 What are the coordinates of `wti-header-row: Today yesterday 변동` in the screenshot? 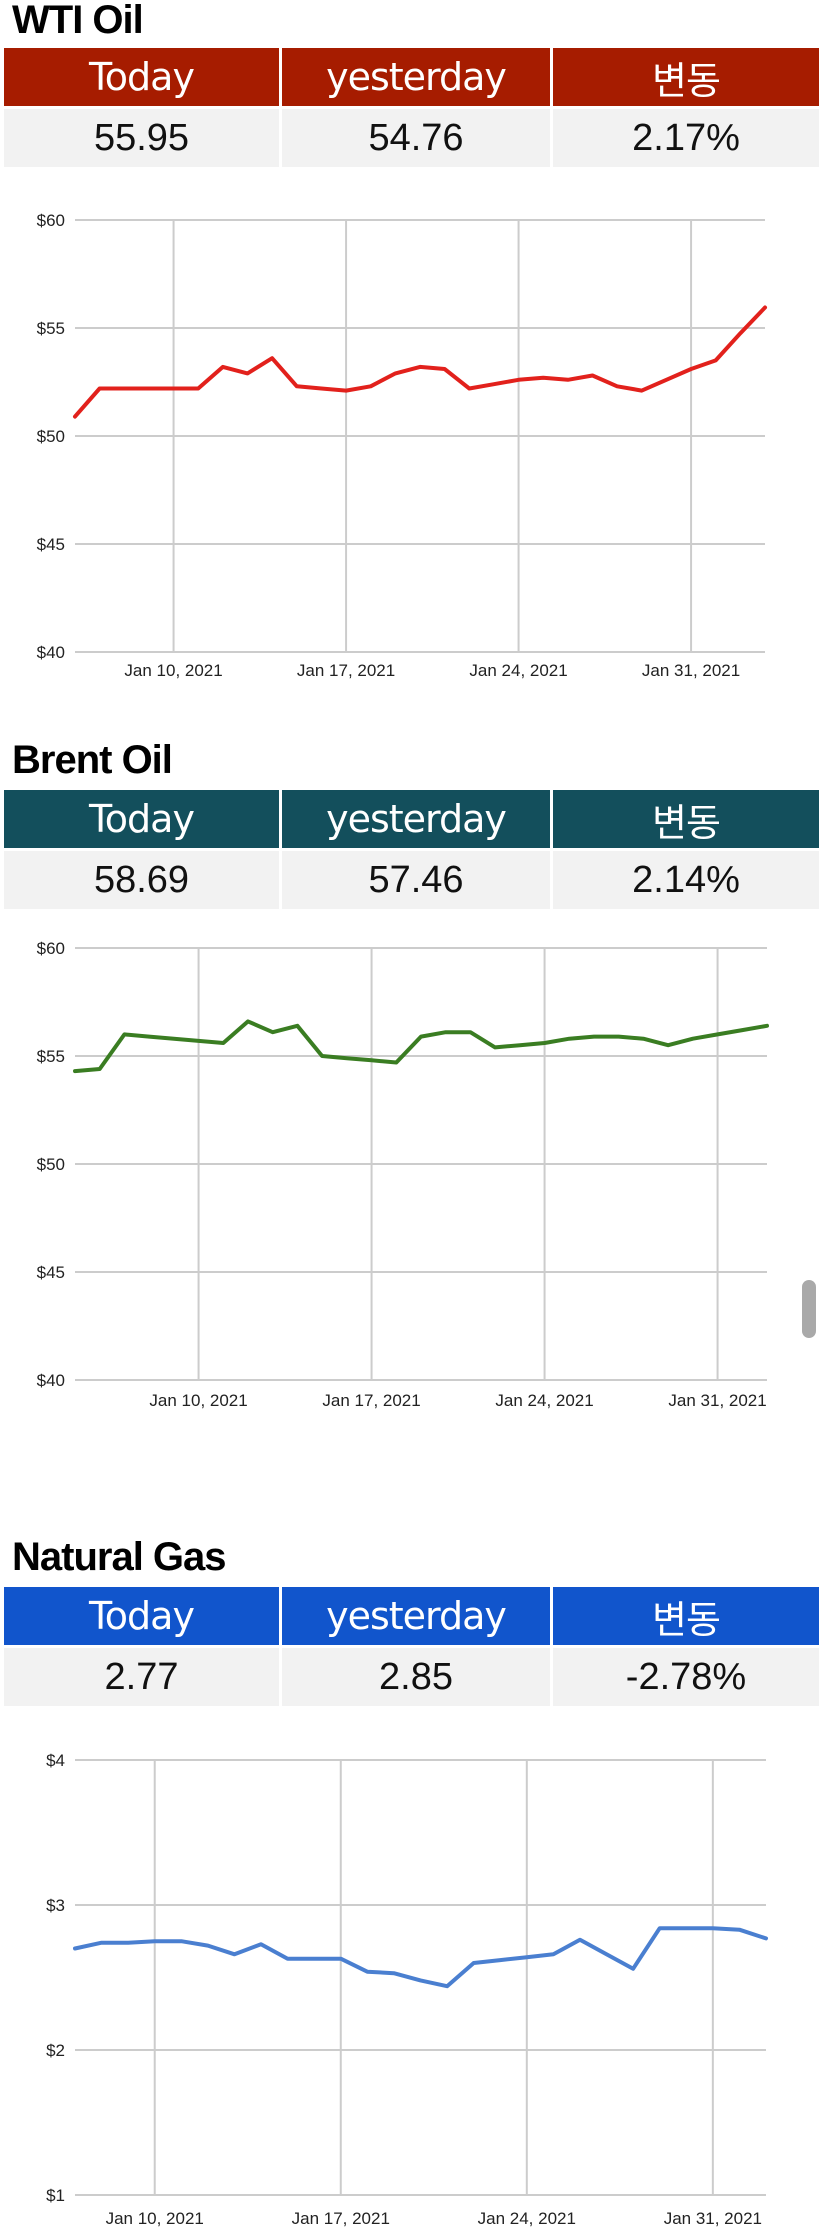 It's located at (411, 78).